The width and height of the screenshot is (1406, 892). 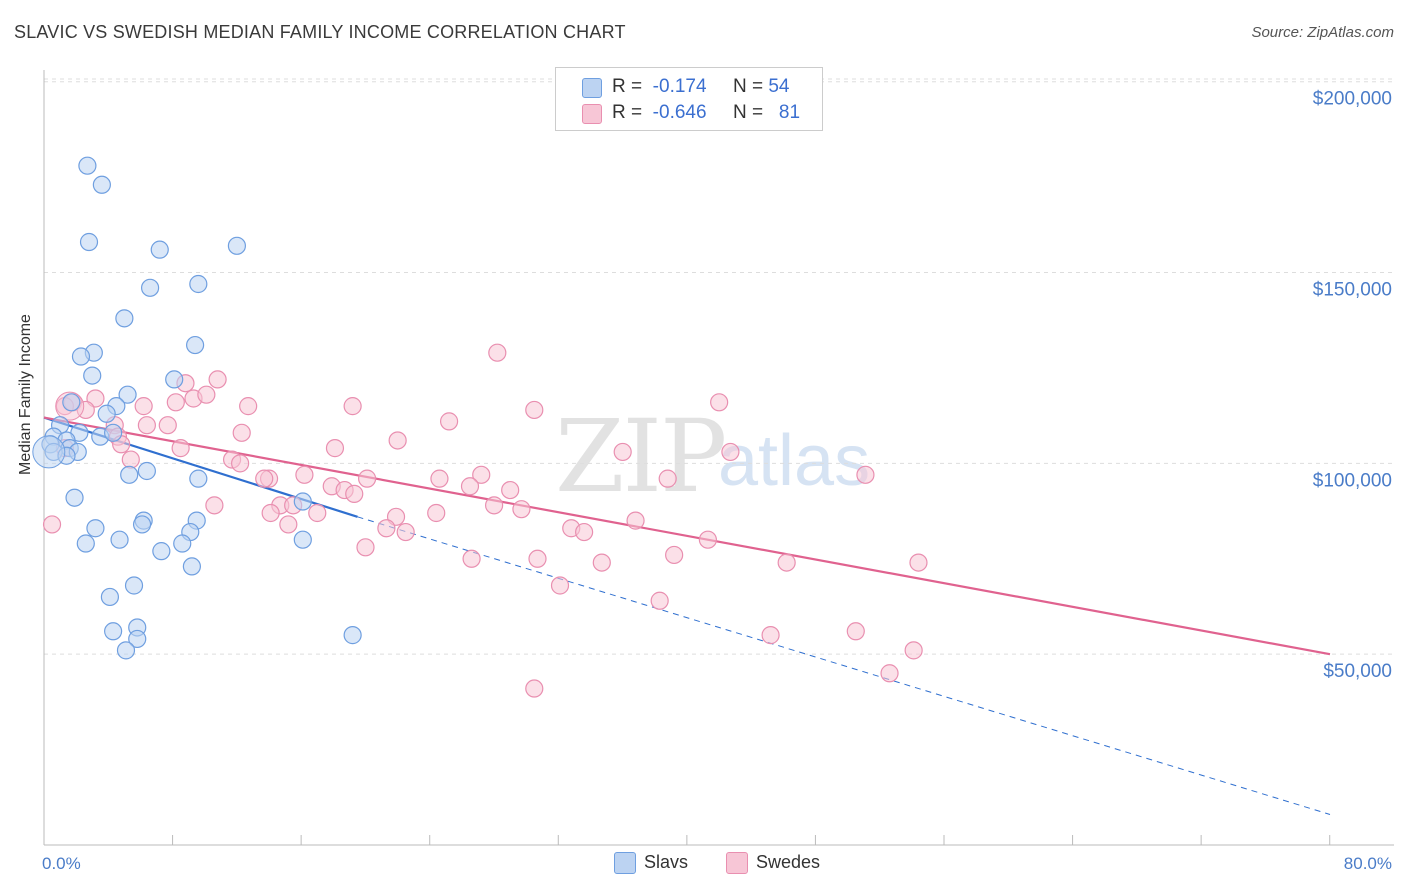 What do you see at coordinates (679, 86) in the screenshot?
I see `slavs-r-value: -0.174` at bounding box center [679, 86].